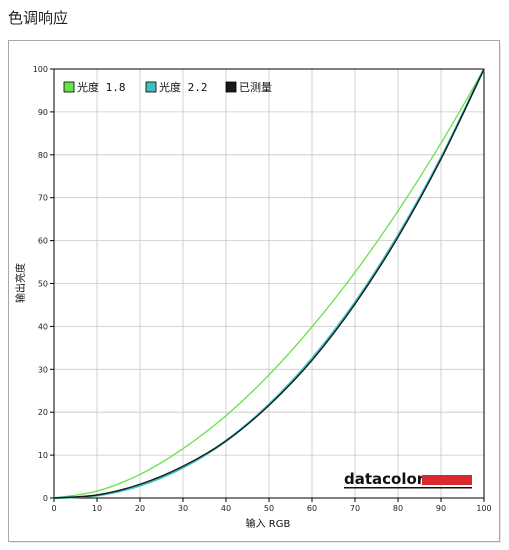  I want to click on legend-swatch-gamma-2.2, so click(151, 87).